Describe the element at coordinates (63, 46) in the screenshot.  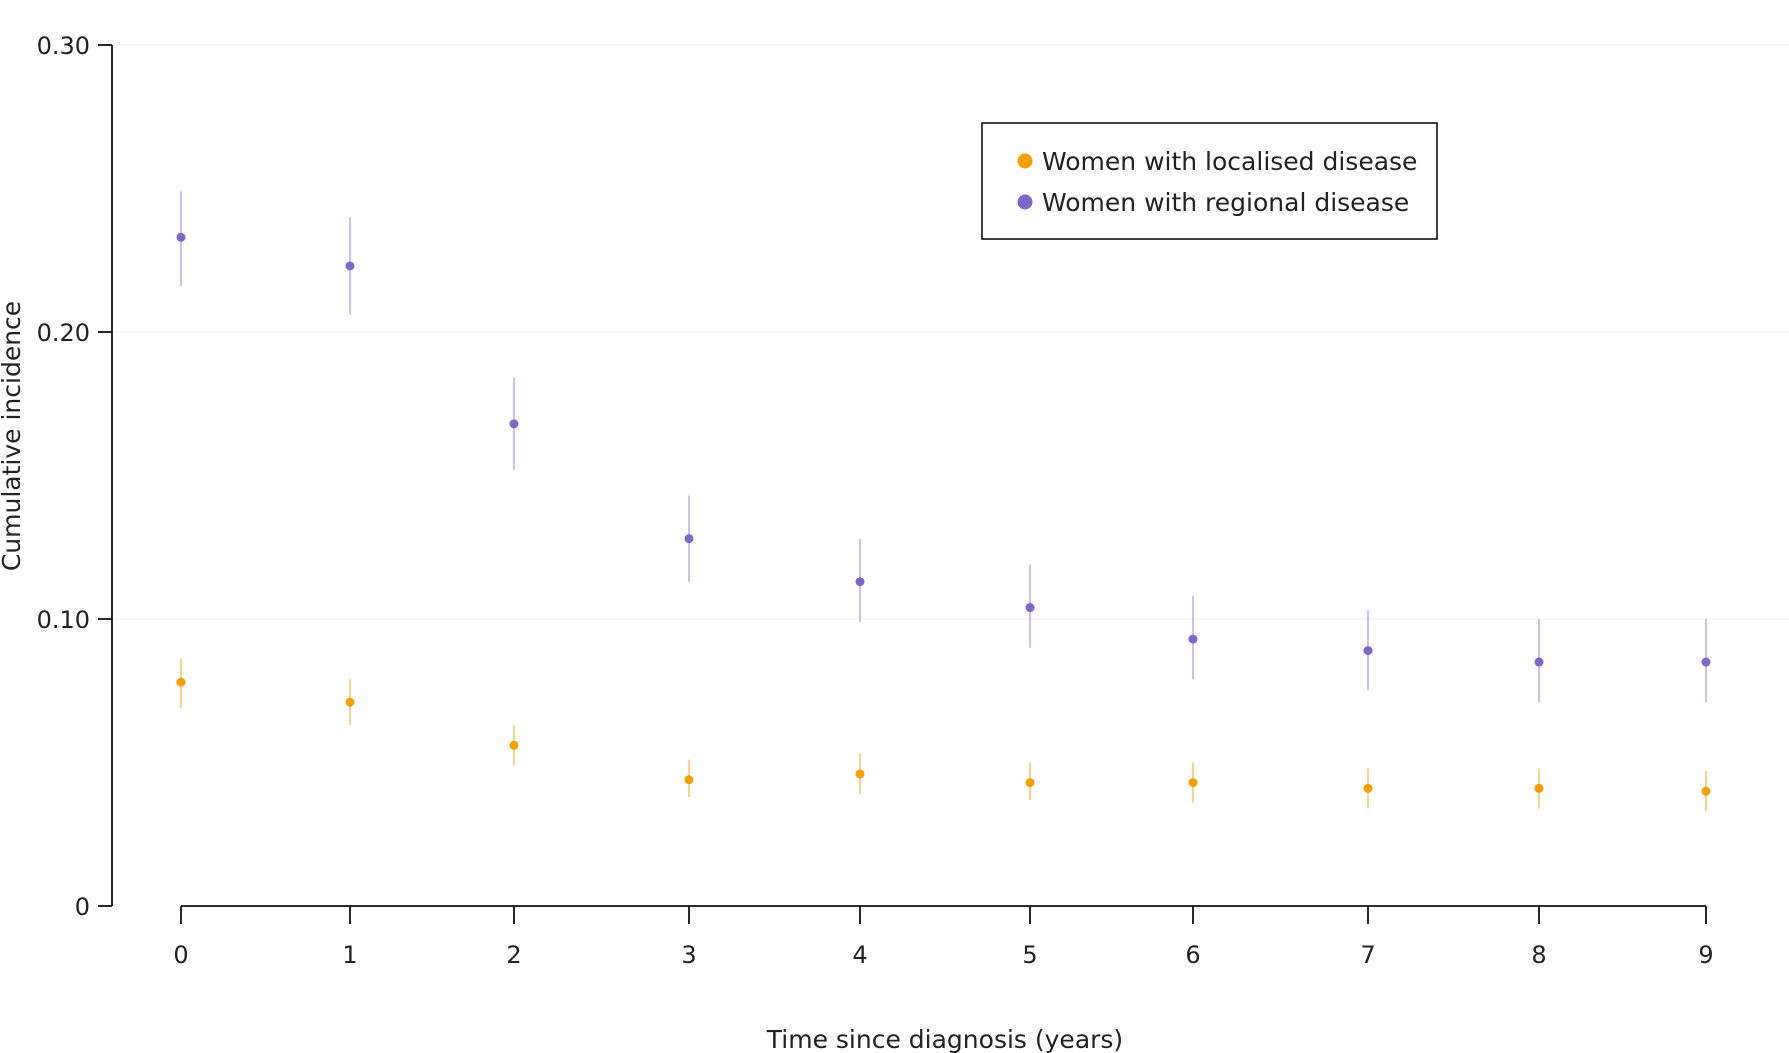
I see `y-tick-label: 0.30` at that location.